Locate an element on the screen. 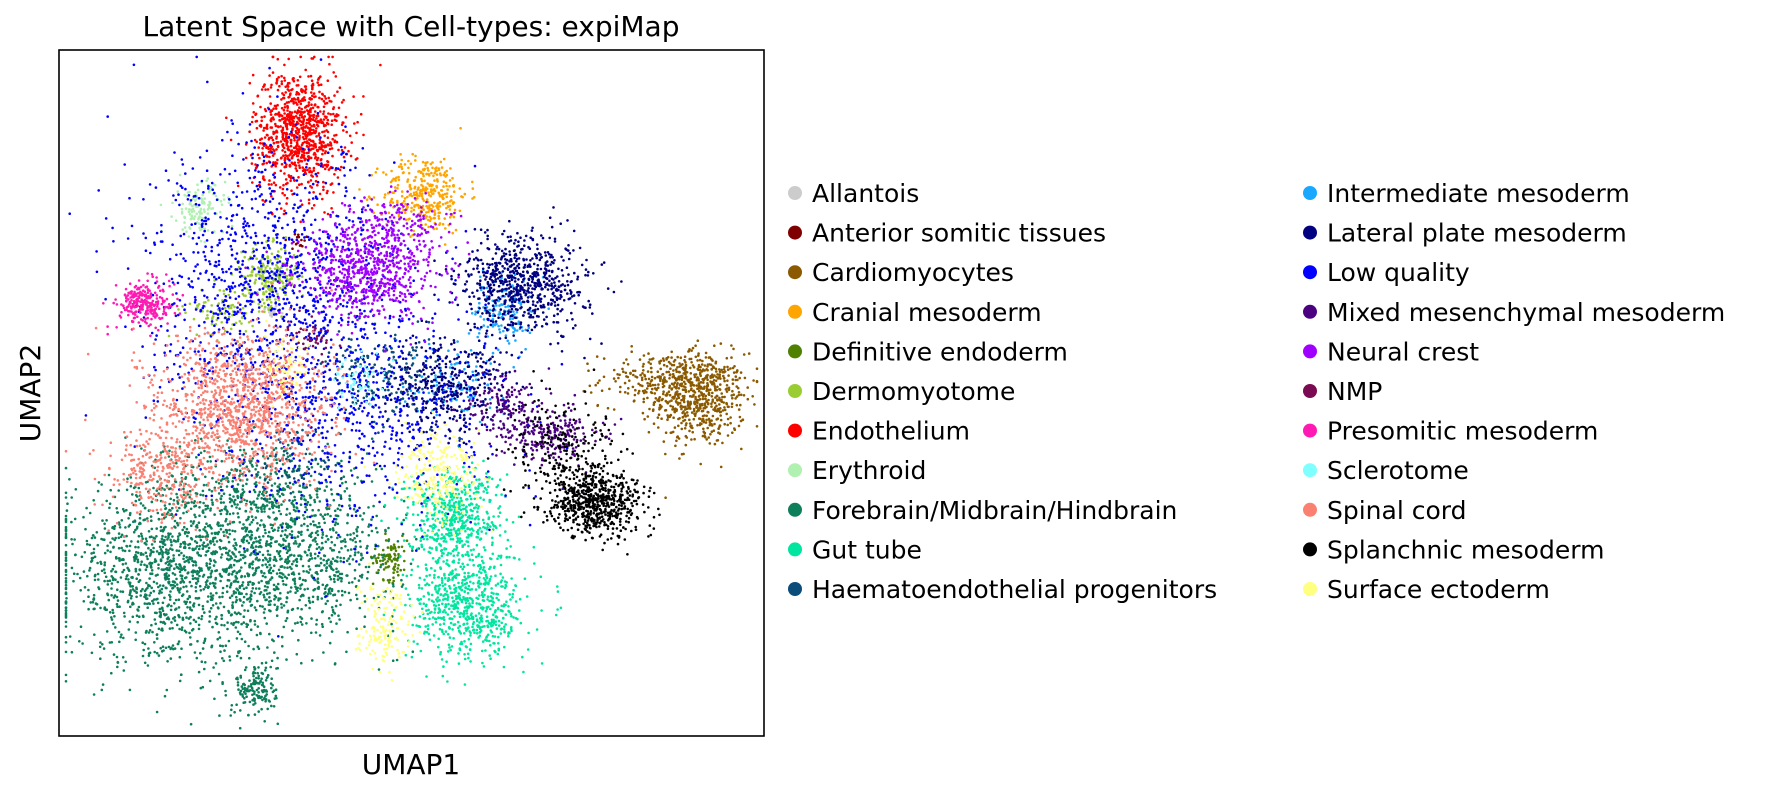 The height and width of the screenshot is (792, 1775). legend-item: Allantois is located at coordinates (853, 193).